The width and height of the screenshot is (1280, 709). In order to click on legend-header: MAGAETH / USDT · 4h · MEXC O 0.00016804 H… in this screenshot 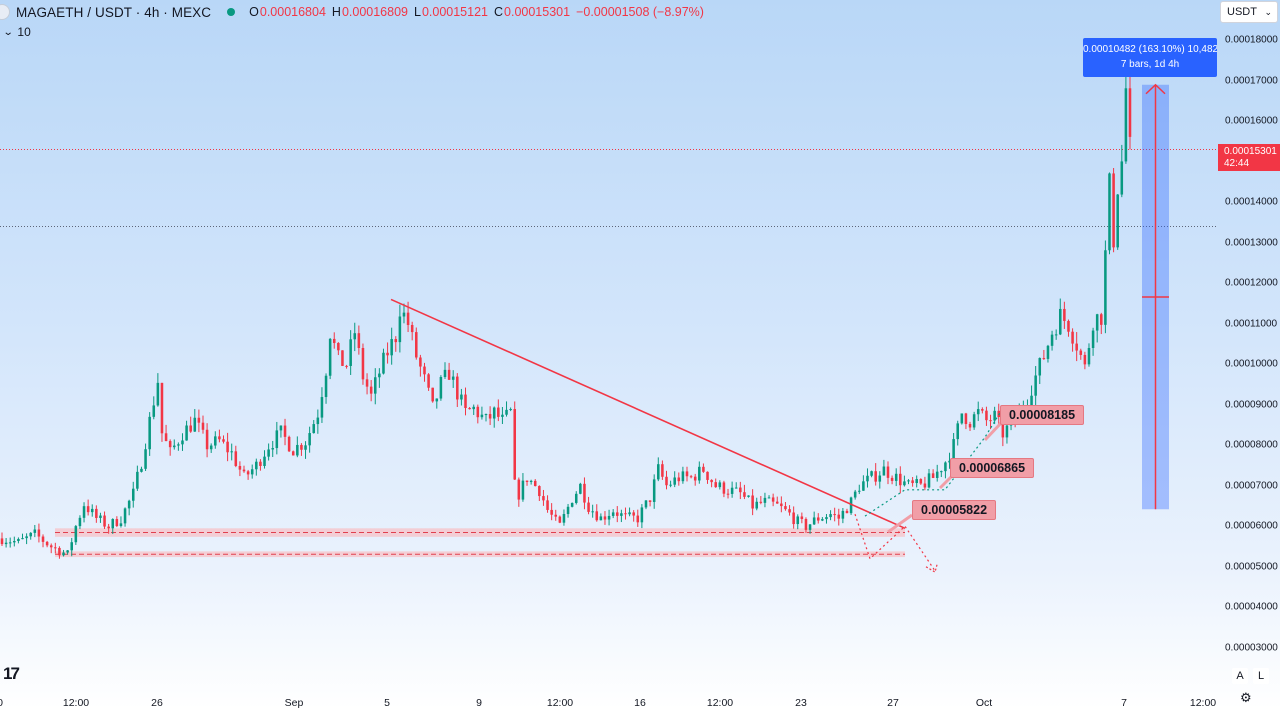, I will do `click(605, 12)`.